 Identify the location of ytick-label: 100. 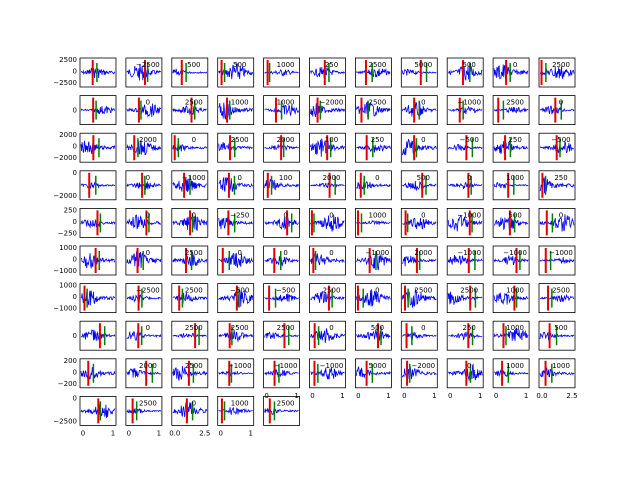
(331, 140).